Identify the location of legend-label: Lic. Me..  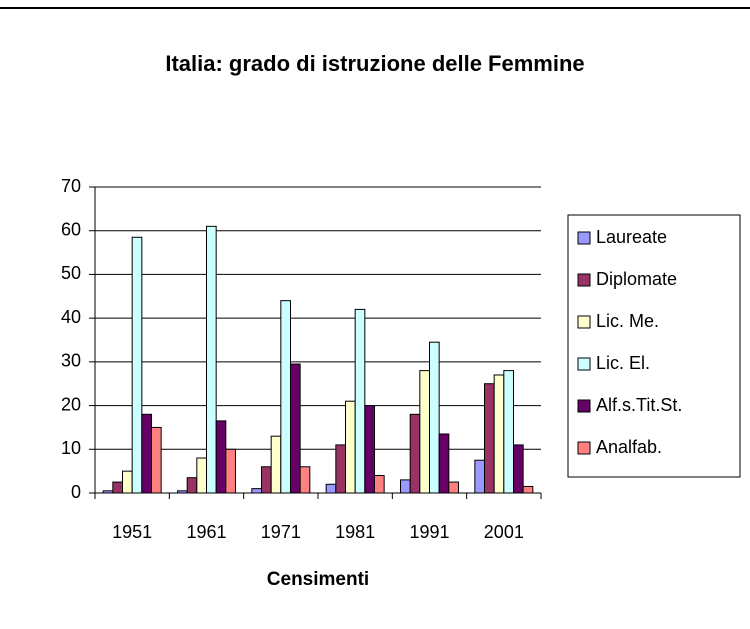
(627, 321).